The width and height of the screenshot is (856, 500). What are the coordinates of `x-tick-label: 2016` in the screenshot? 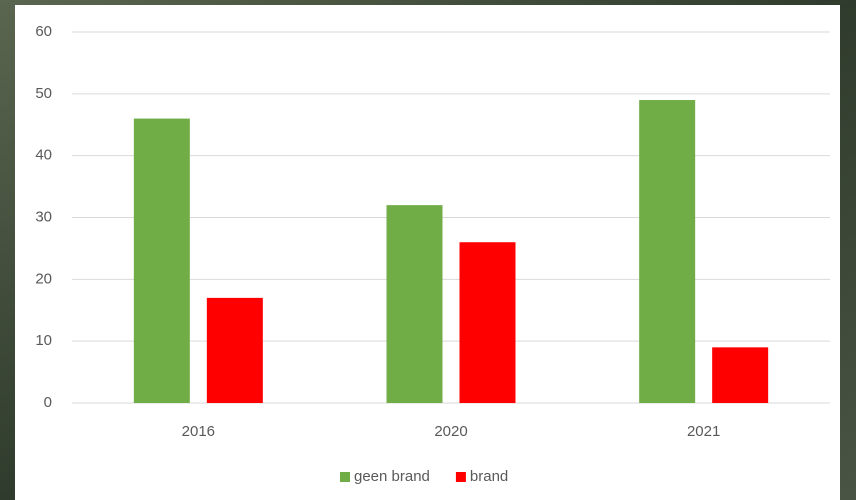 It's located at (198, 431).